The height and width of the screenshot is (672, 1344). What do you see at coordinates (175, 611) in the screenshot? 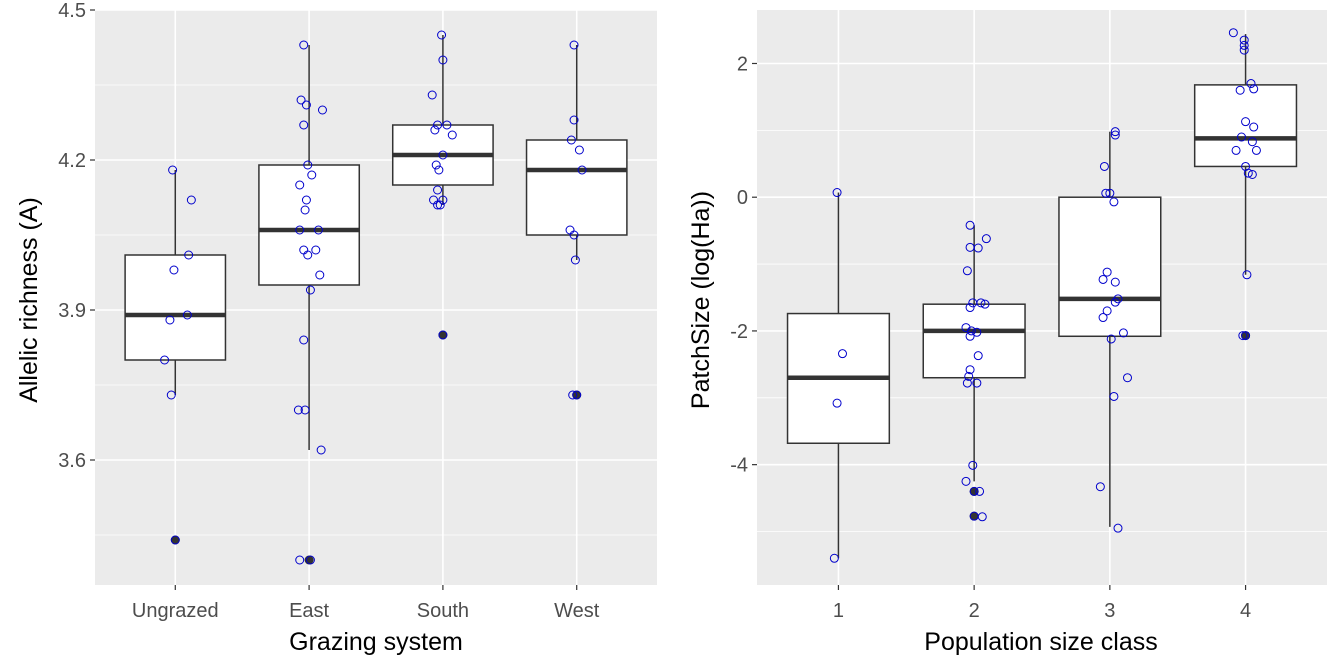
I see `left-x-tick-label: Ungrazed` at bounding box center [175, 611].